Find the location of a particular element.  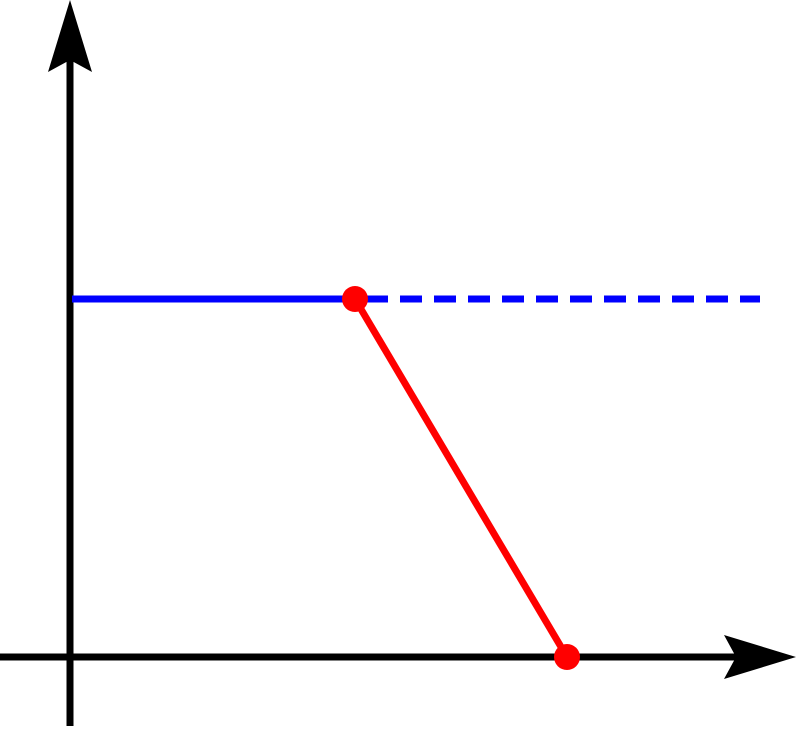

y-axis-arrow is located at coordinates (70, 36).